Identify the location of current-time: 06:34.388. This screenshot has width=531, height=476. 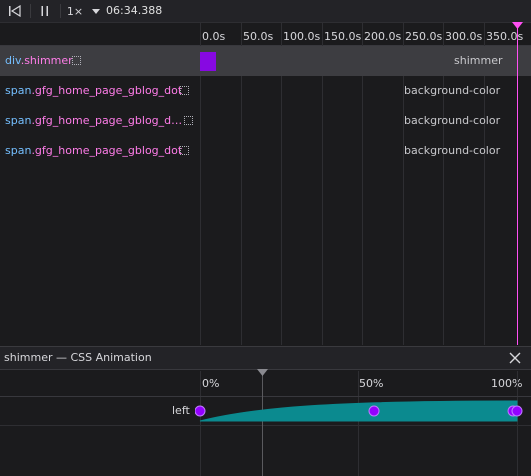
(134, 10).